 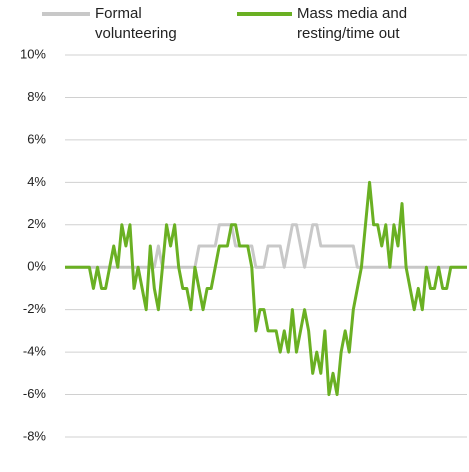 What do you see at coordinates (36, 96) in the screenshot?
I see `y-tick-label: 8%` at bounding box center [36, 96].